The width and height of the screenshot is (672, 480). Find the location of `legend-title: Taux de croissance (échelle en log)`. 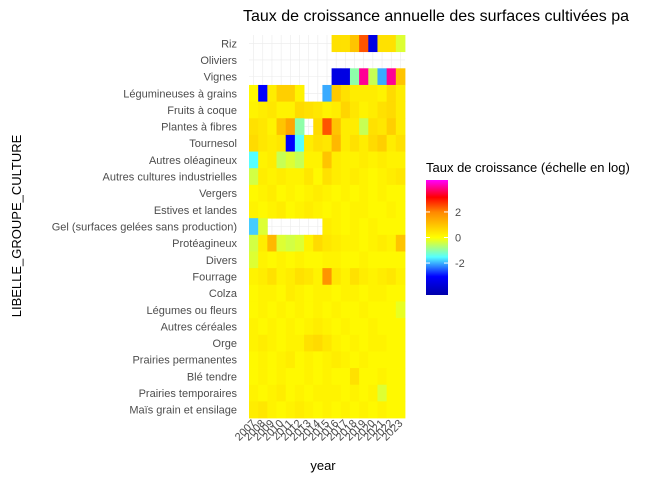

legend-title: Taux de croissance (échelle en log) is located at coordinates (528, 167).